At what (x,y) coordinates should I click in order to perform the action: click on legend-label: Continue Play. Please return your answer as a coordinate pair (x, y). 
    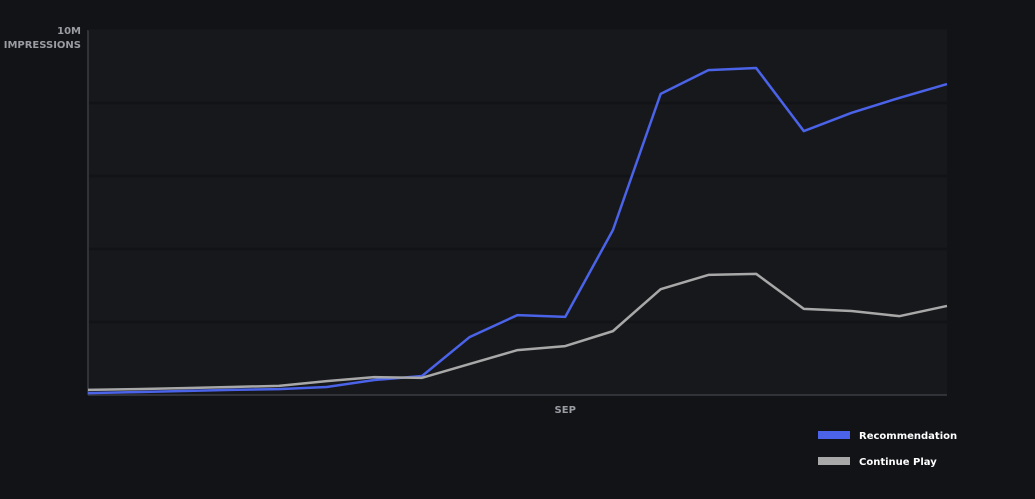
    Looking at the image, I should click on (898, 462).